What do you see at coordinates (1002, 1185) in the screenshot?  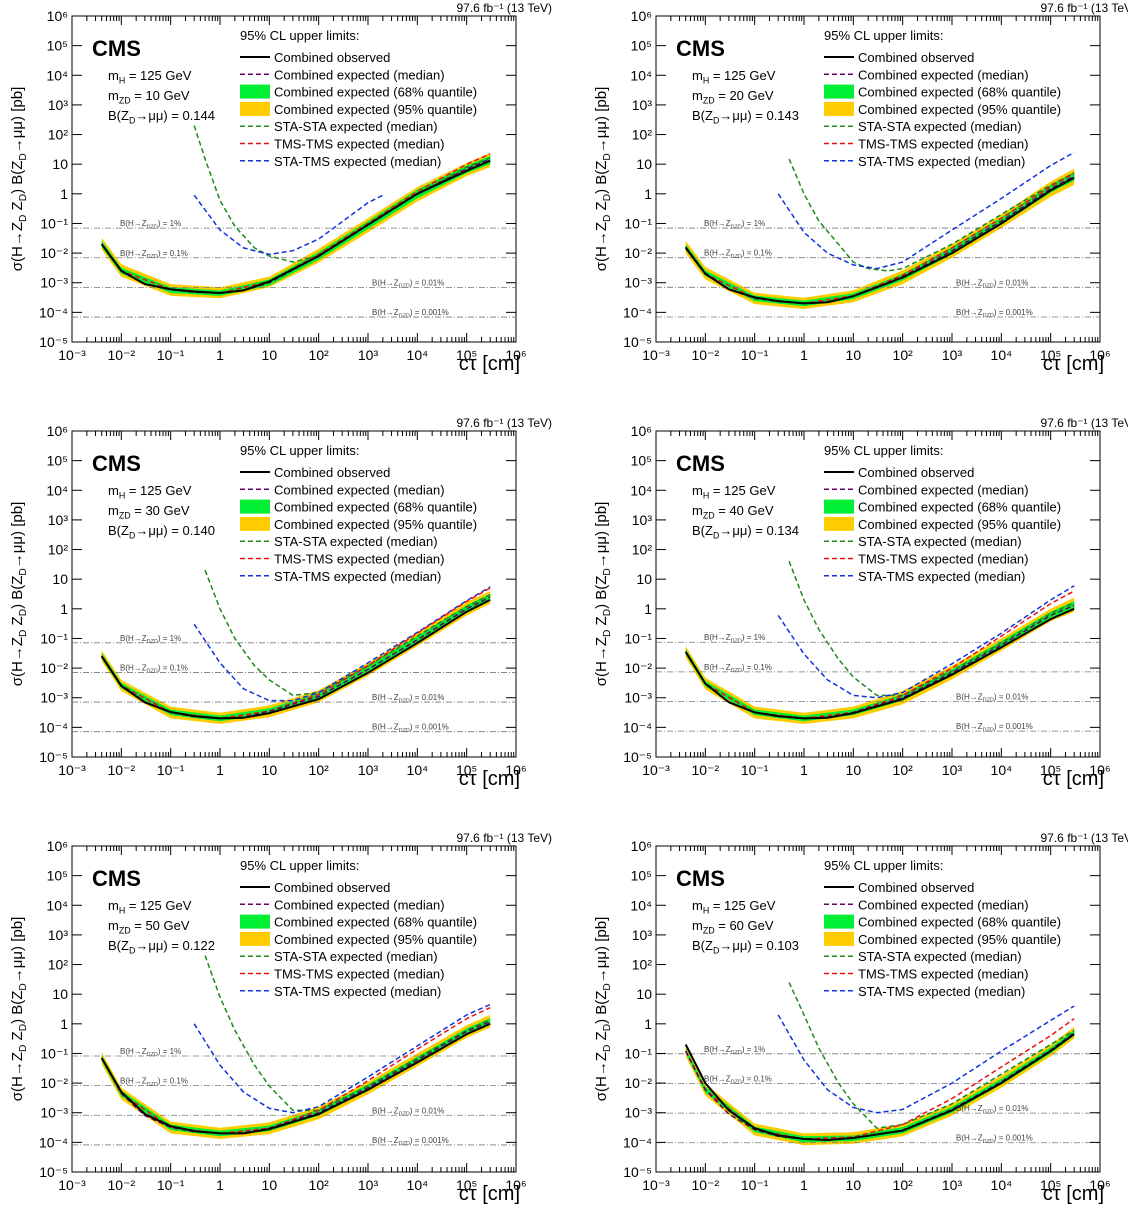 I see `x-tick-label: 10⁴` at bounding box center [1002, 1185].